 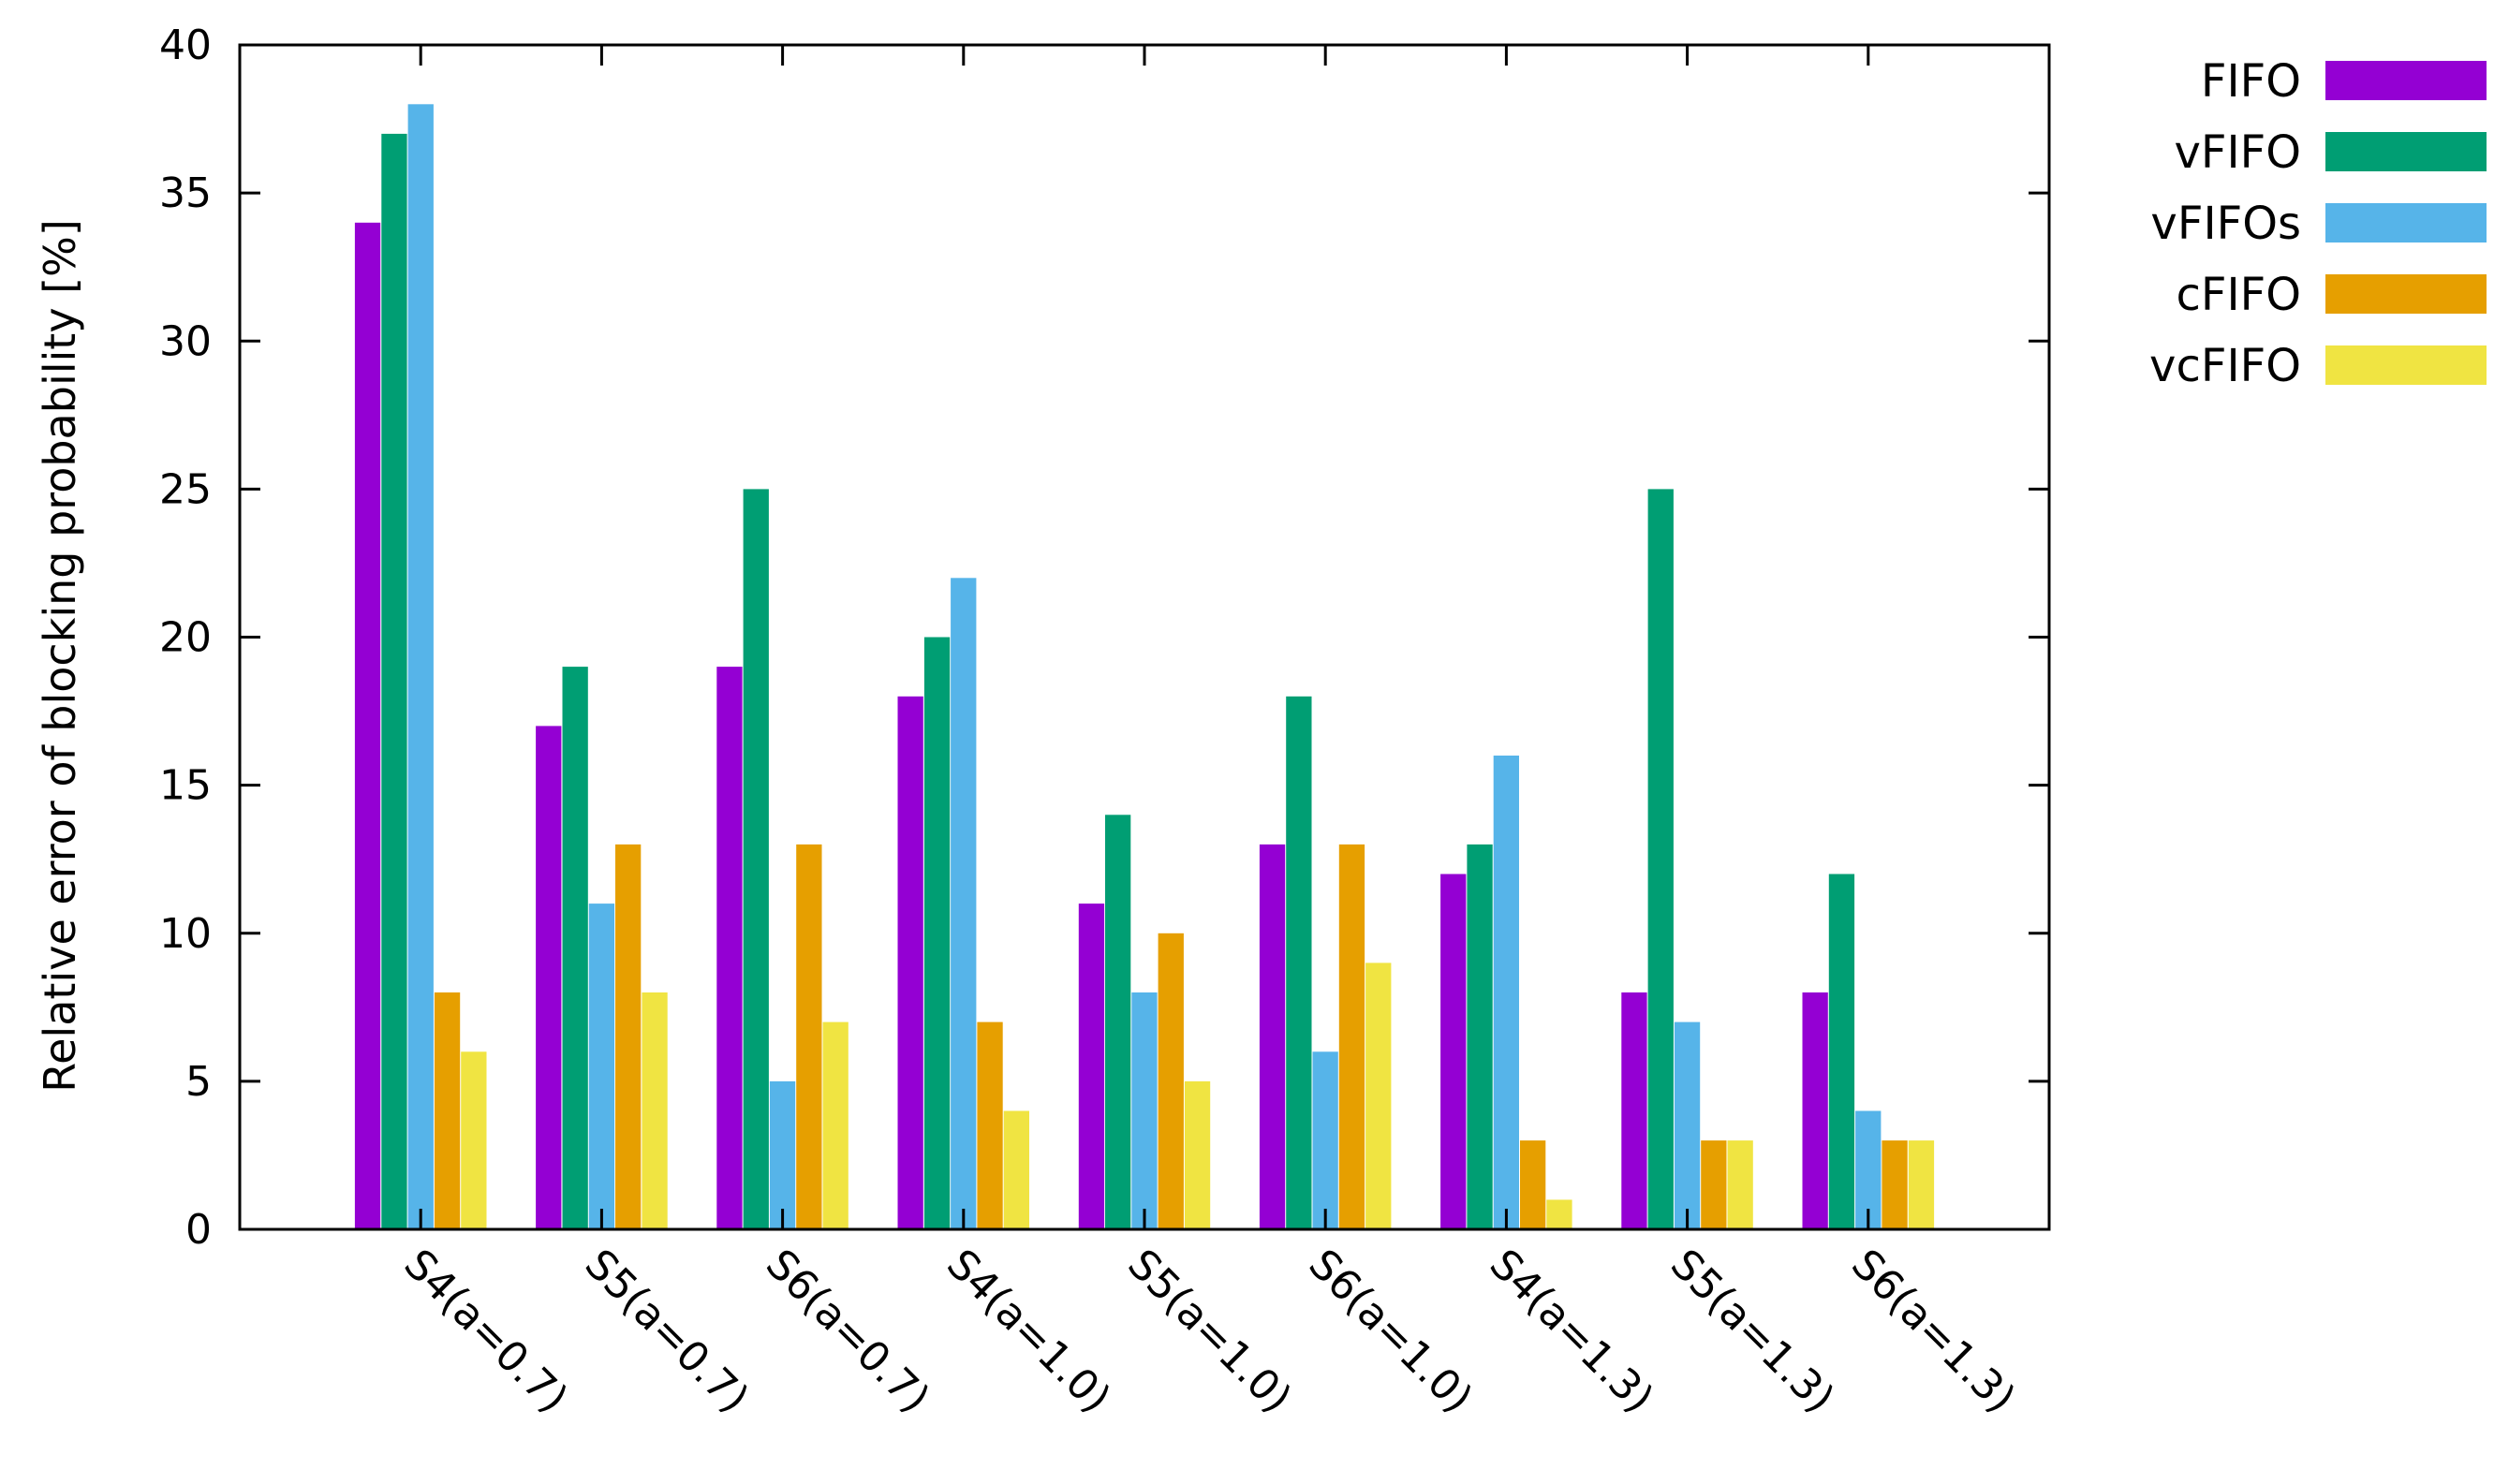 What do you see at coordinates (185, 638) in the screenshot?
I see `y-tick-label: 20` at bounding box center [185, 638].